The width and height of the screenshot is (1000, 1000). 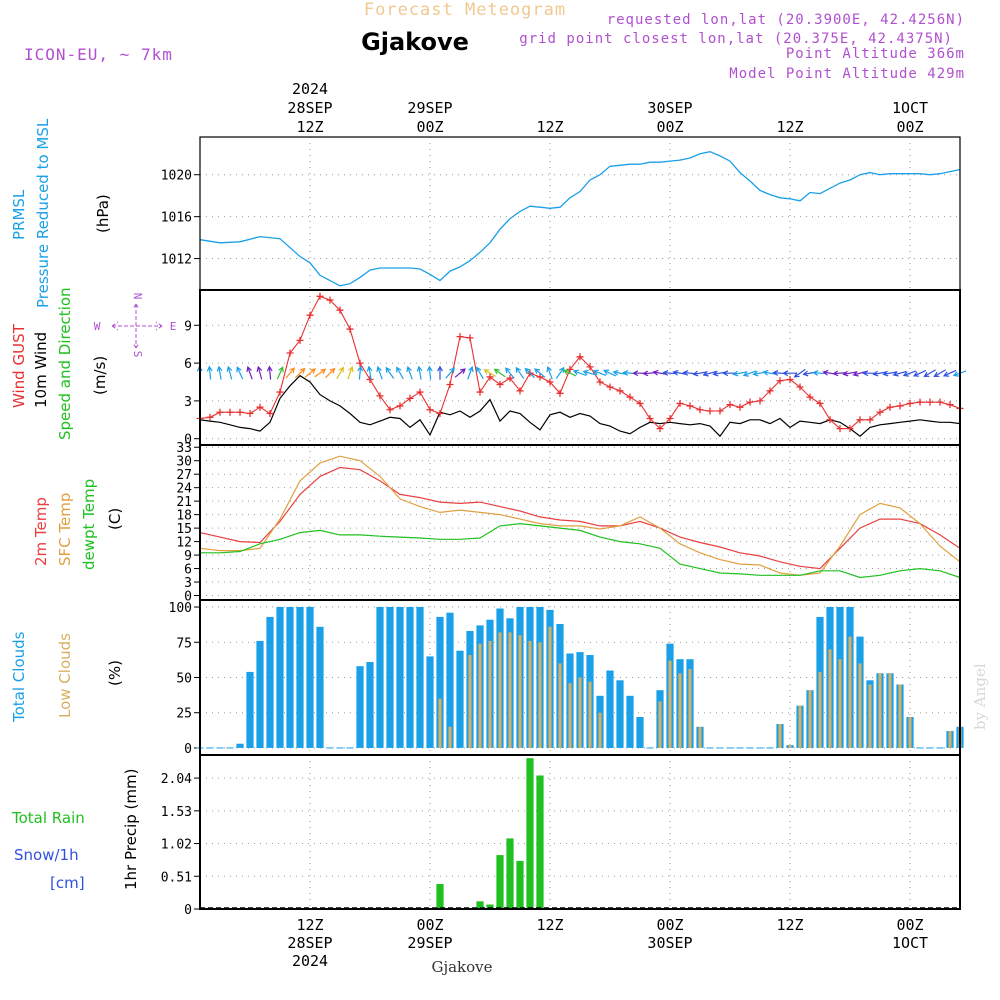 What do you see at coordinates (580, 518) in the screenshot?
I see `t2m-line` at bounding box center [580, 518].